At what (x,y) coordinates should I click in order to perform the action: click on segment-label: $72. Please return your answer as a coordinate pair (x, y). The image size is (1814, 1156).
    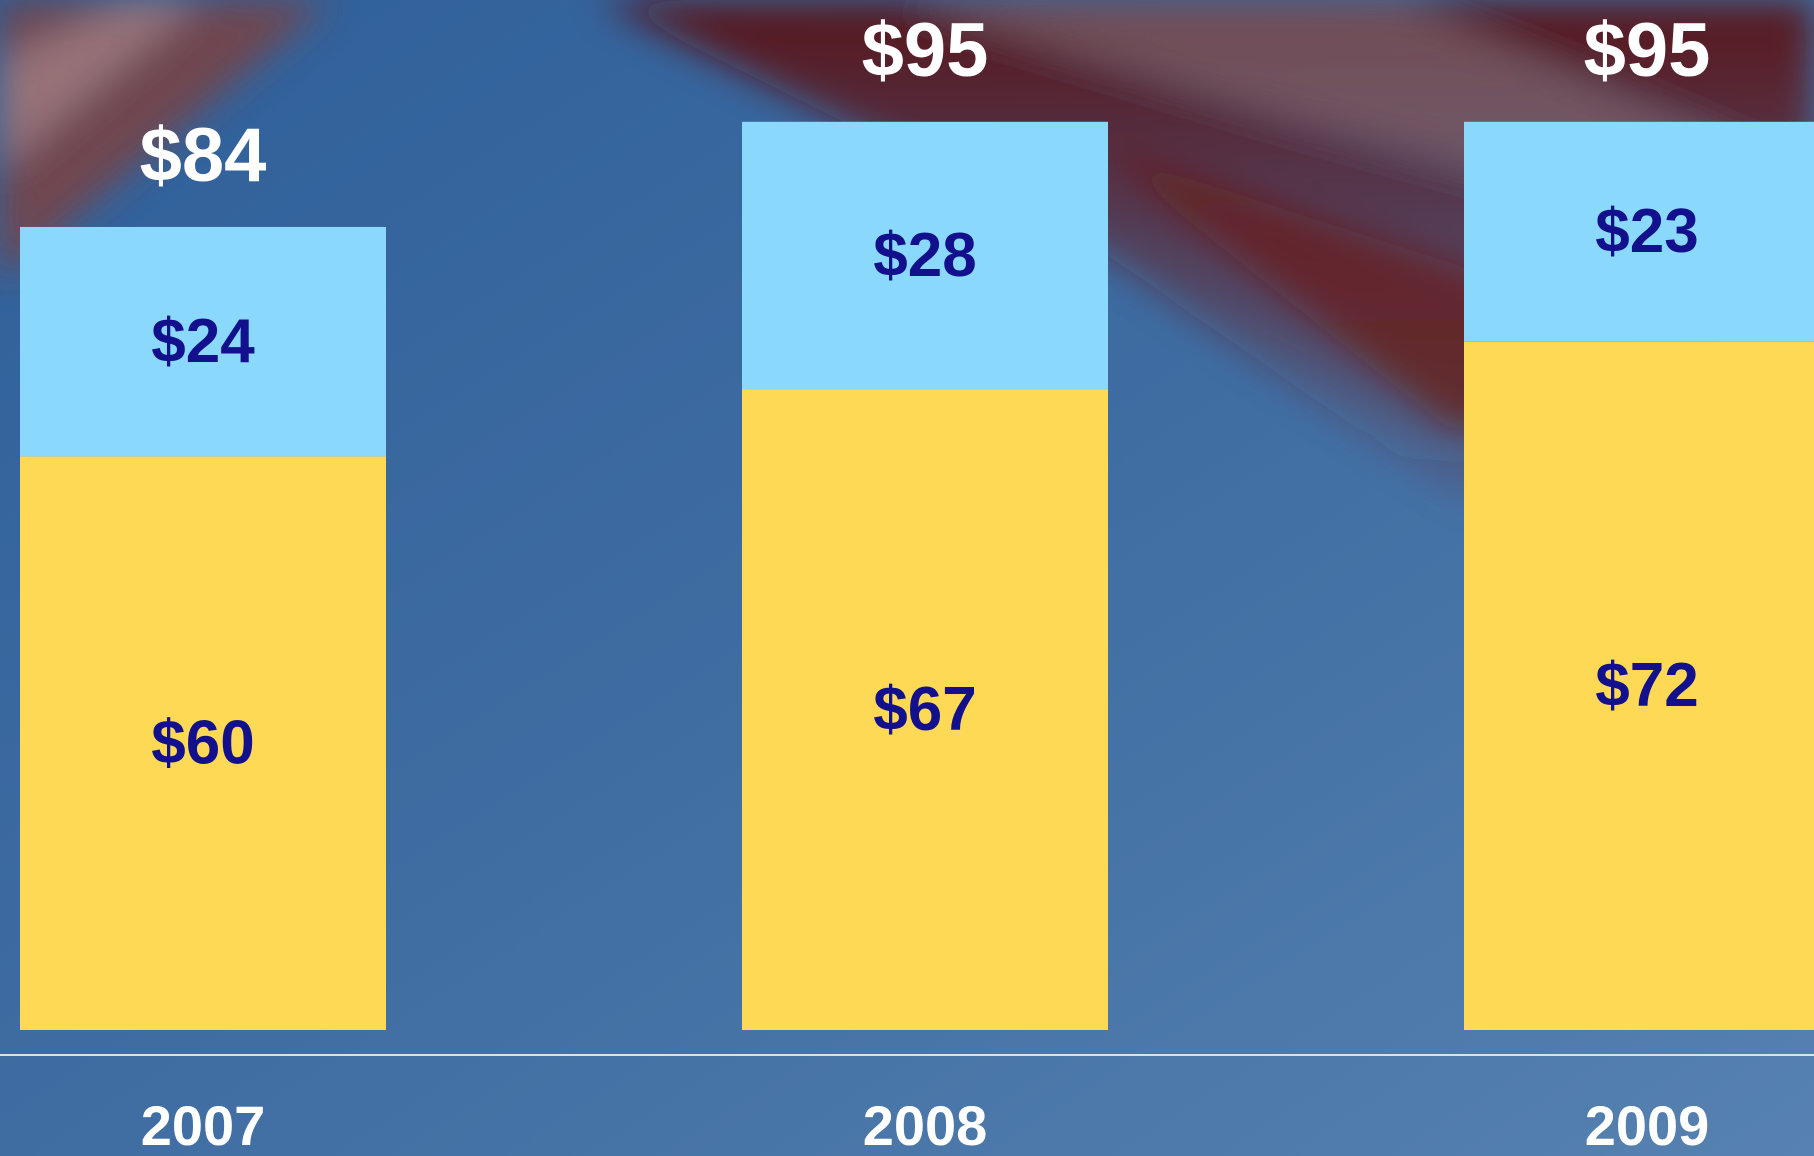
    Looking at the image, I should click on (1646, 685).